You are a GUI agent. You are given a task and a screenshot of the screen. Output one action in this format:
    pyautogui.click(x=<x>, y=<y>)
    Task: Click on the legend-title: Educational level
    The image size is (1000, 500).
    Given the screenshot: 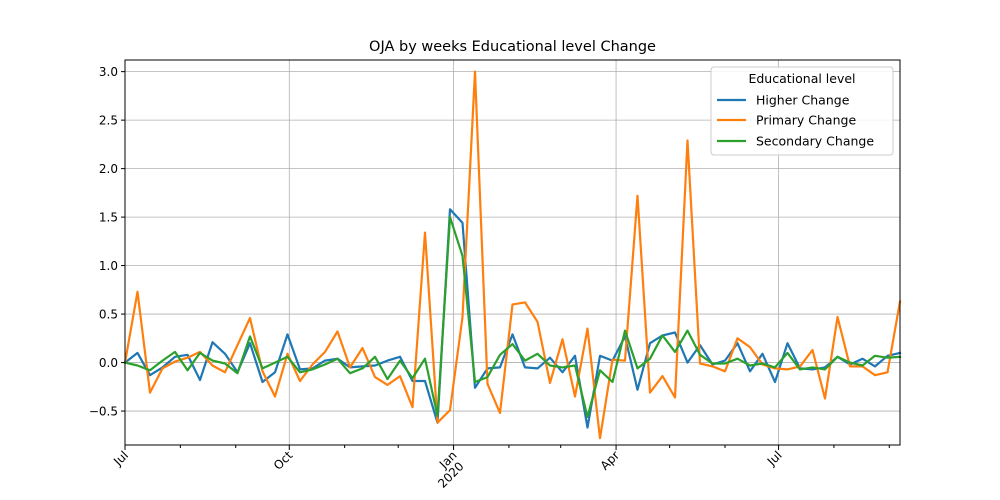 What is the action you would take?
    pyautogui.click(x=801, y=78)
    